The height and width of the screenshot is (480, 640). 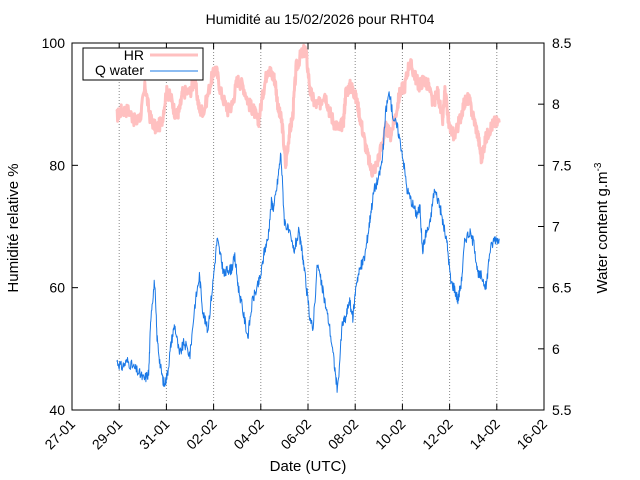 What do you see at coordinates (308, 466) in the screenshot?
I see `x-axis-title: Date (UTC)` at bounding box center [308, 466].